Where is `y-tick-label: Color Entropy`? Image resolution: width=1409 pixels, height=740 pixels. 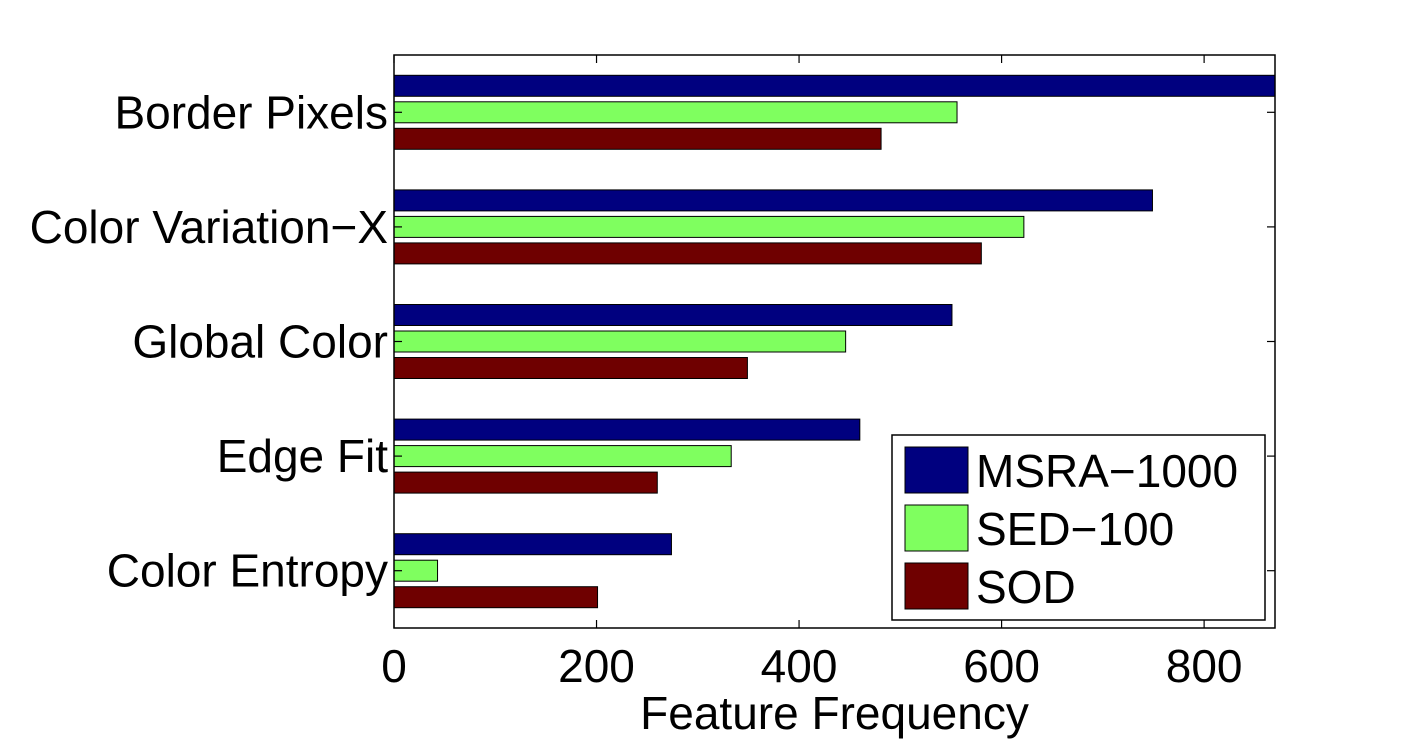 y-tick-label: Color Entropy is located at coordinates (247, 571).